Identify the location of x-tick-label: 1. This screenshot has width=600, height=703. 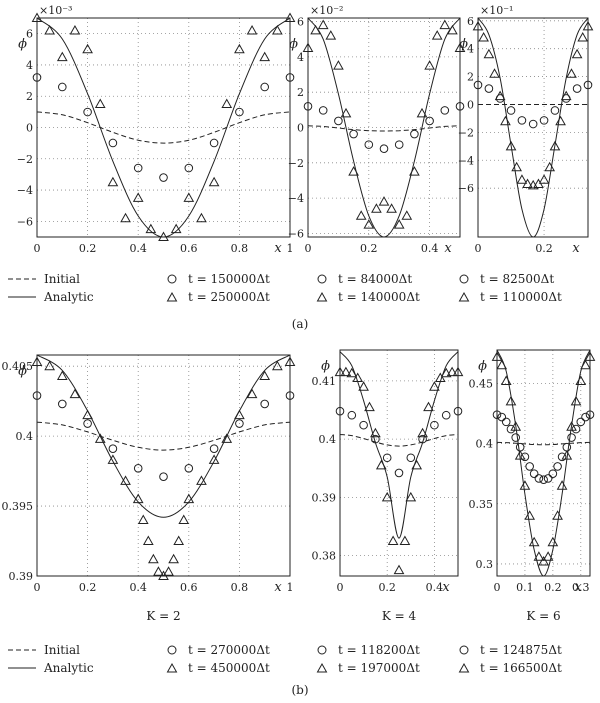
(290, 587).